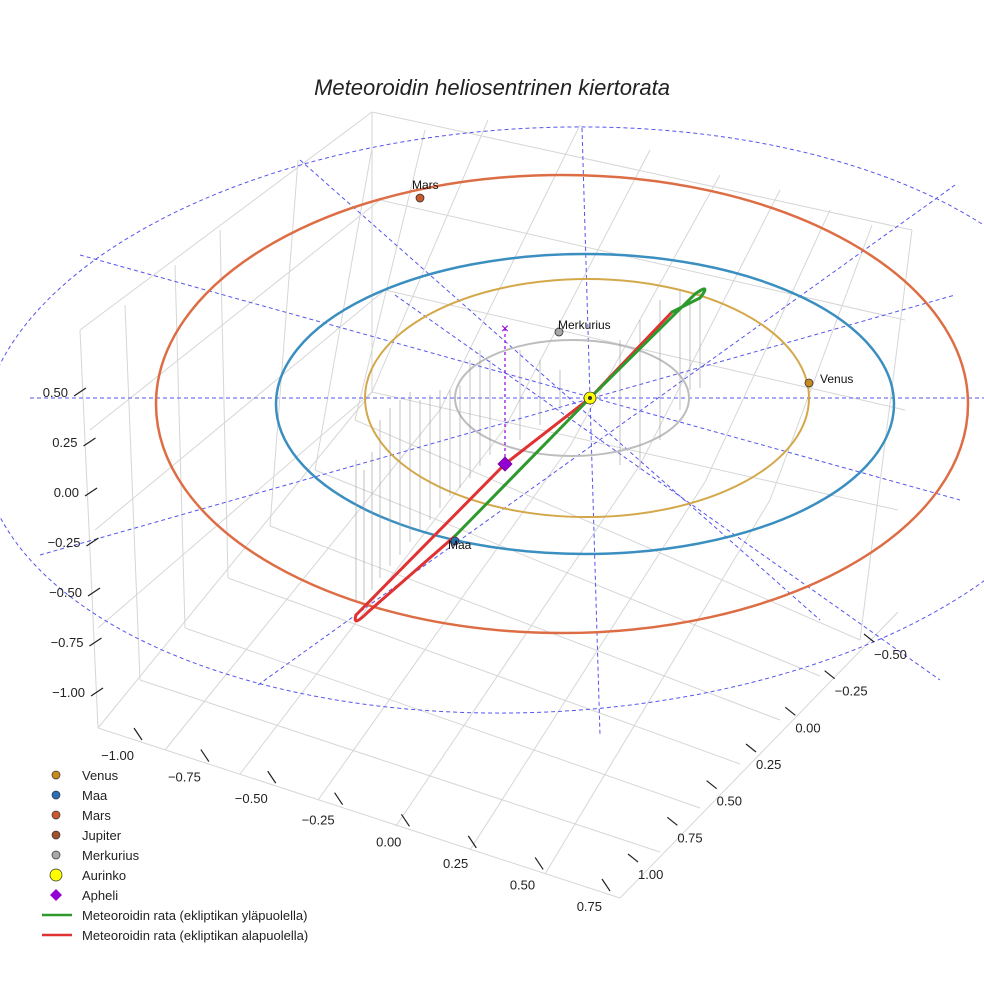 Image resolution: width=984 pixels, height=984 pixels. I want to click on legend-item: Maa, so click(79, 795).